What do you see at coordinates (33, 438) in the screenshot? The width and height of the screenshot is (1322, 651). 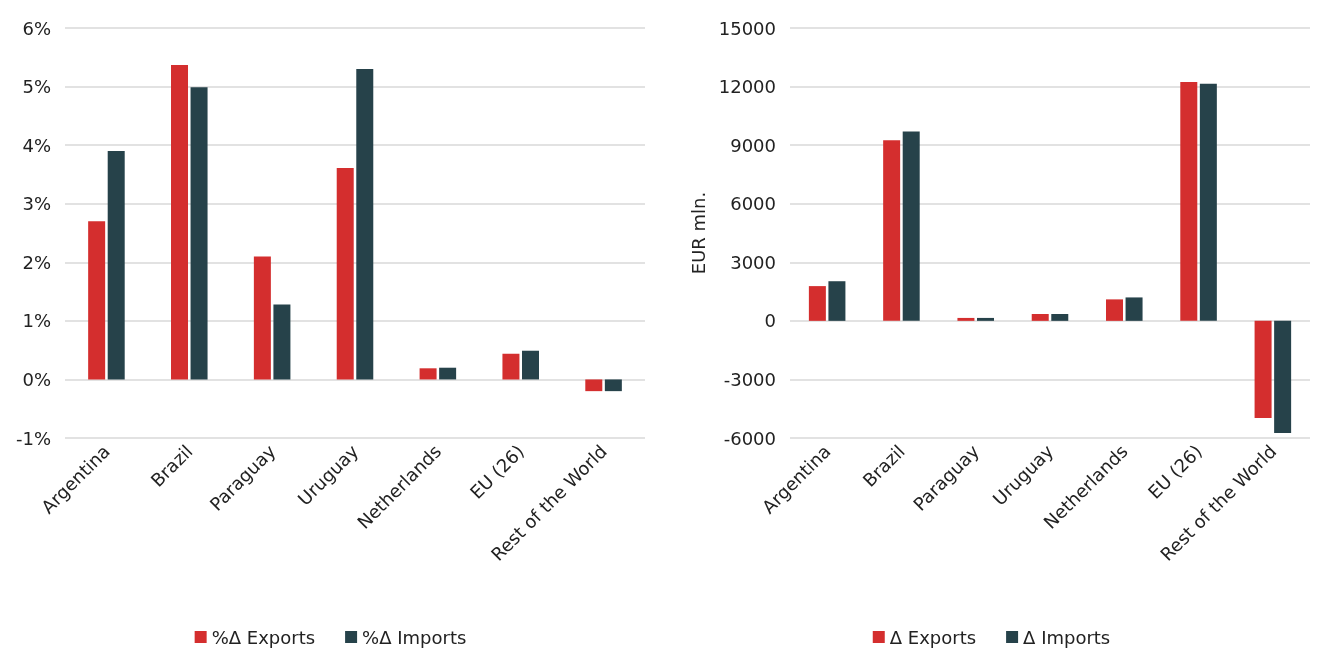 I see `y-tick-label: -1%` at bounding box center [33, 438].